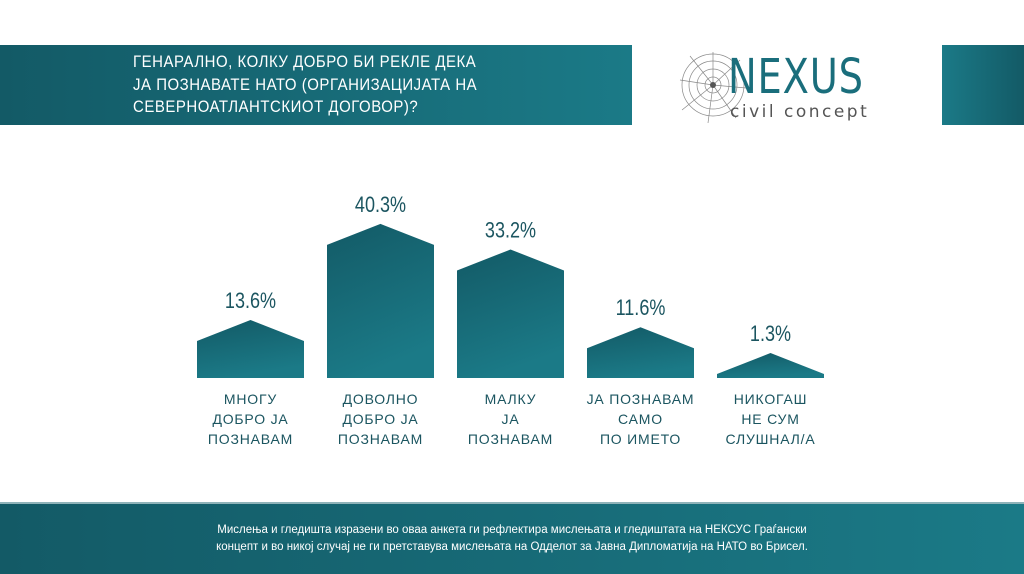 The height and width of the screenshot is (574, 1024). What do you see at coordinates (796, 77) in the screenshot?
I see `logo-wordmark: NEXUS` at bounding box center [796, 77].